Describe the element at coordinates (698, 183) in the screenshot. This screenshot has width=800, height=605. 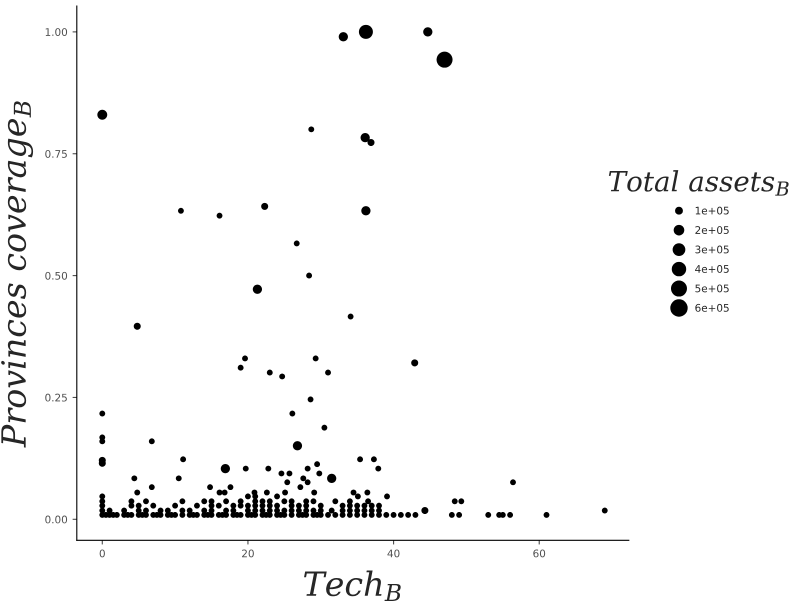
I see `legend-title: Total assets$_{B}$` at that location.